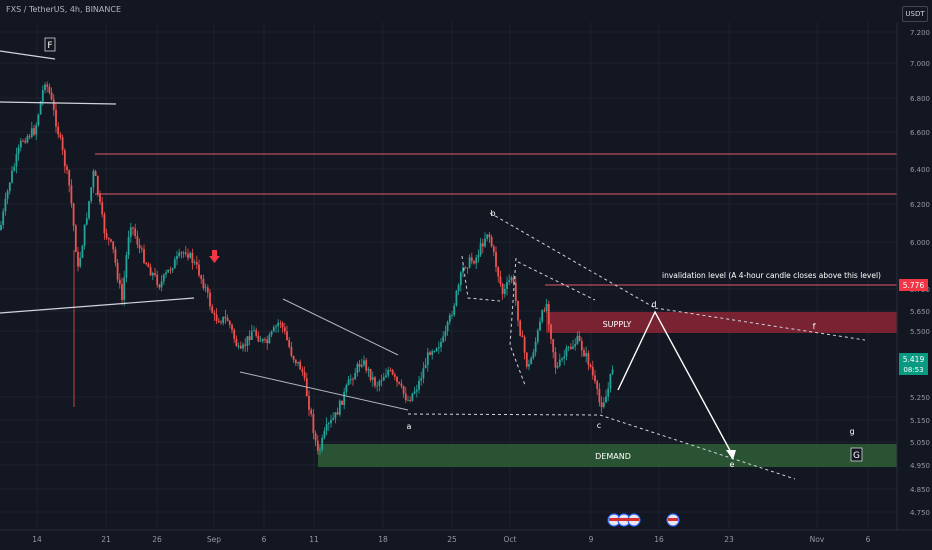 This screenshot has width=932, height=550. I want to click on price-tag-countdown: 08:53, so click(913, 370).